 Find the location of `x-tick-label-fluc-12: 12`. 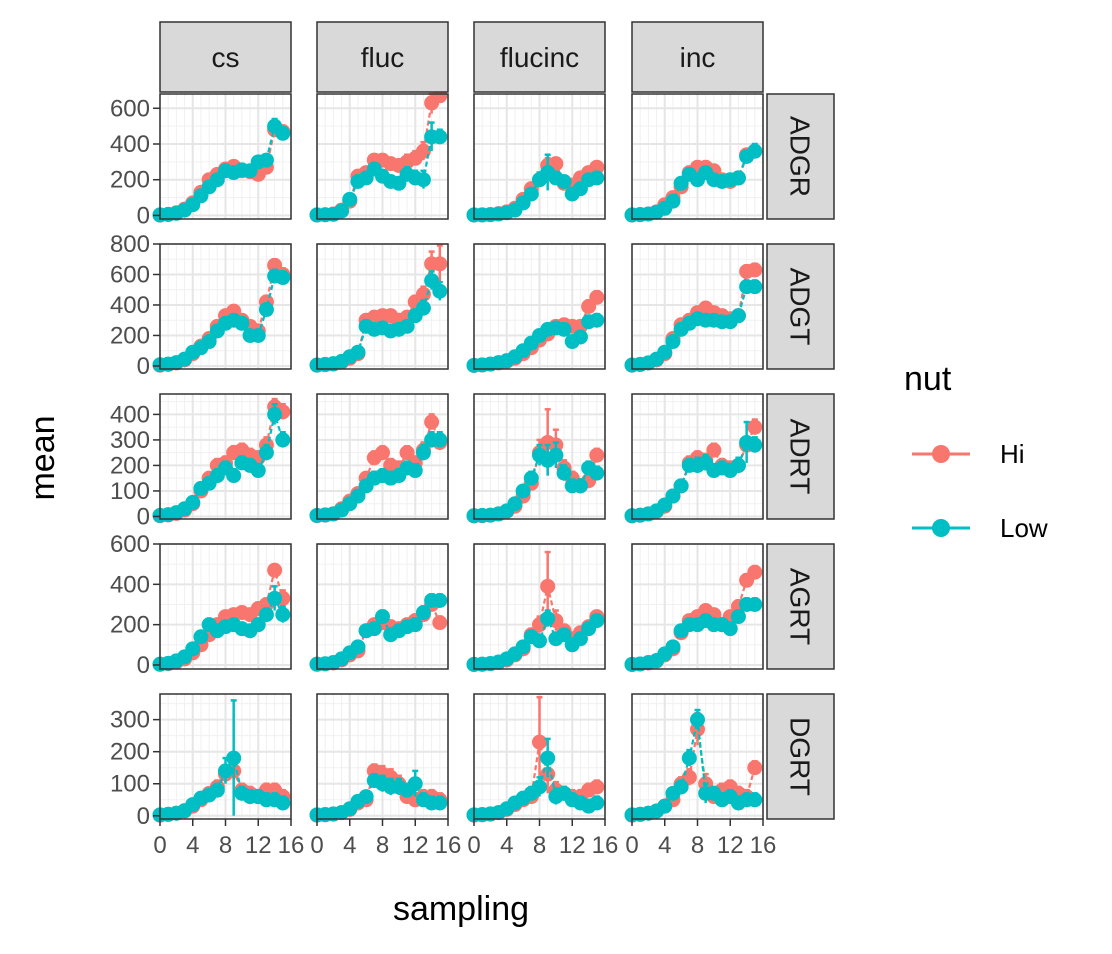

x-tick-label-fluc-12: 12 is located at coordinates (415, 845).